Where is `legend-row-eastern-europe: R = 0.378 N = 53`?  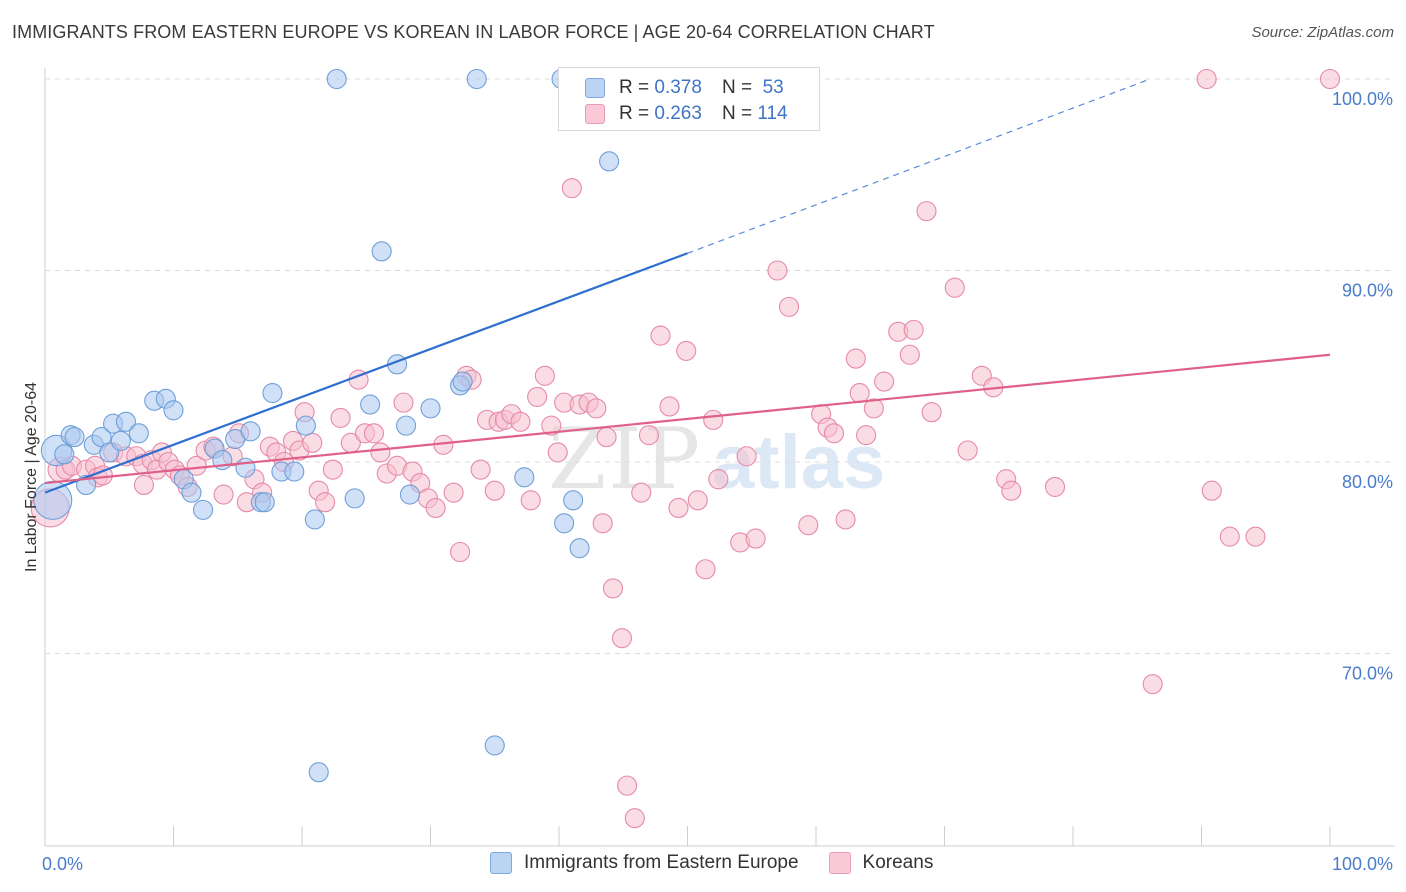
legend-row-eastern-europe: R = 0.378 N = 53 is located at coordinates (684, 88).